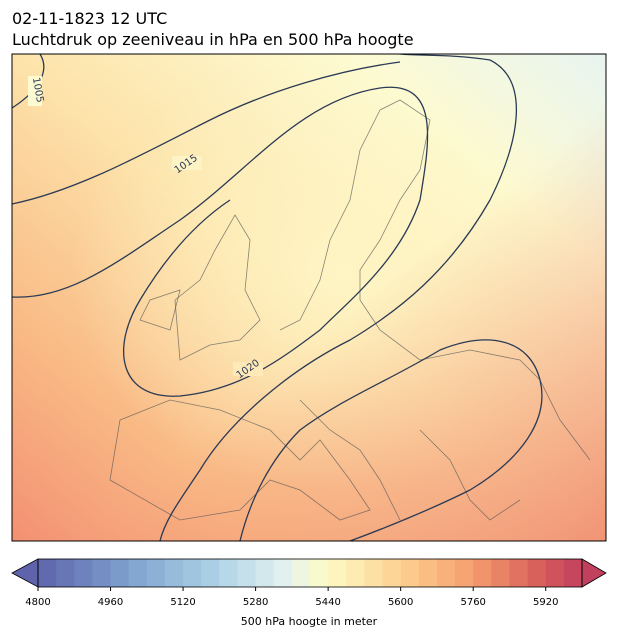 The height and width of the screenshot is (639, 618). I want to click on colorbar-tick-label: 5280, so click(255, 602).